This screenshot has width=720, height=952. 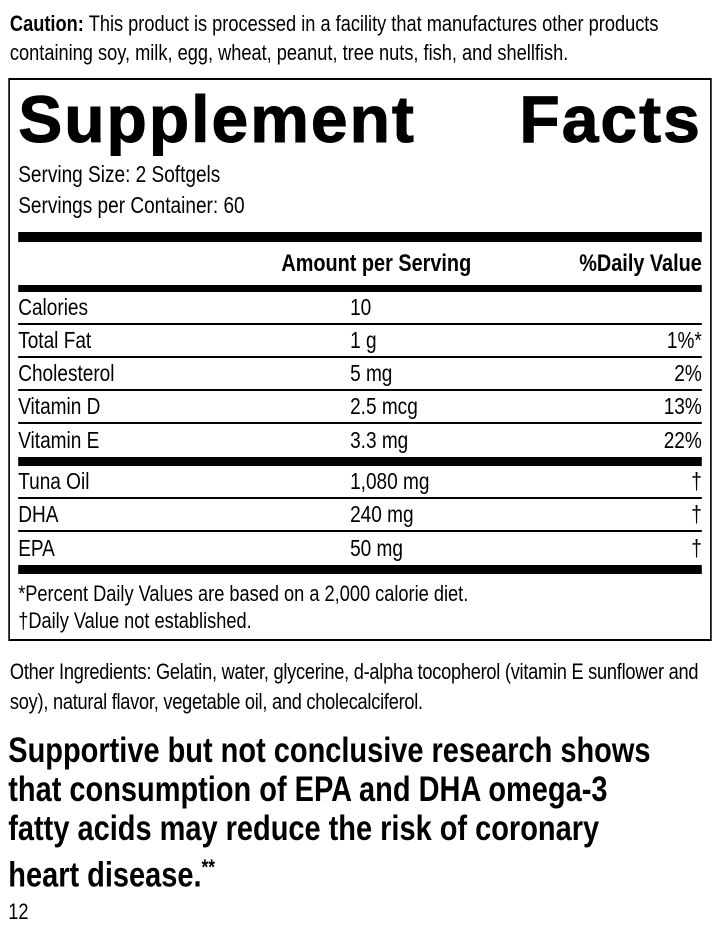 I want to click on nutrient-name: Tuna Oil, so click(x=54, y=481).